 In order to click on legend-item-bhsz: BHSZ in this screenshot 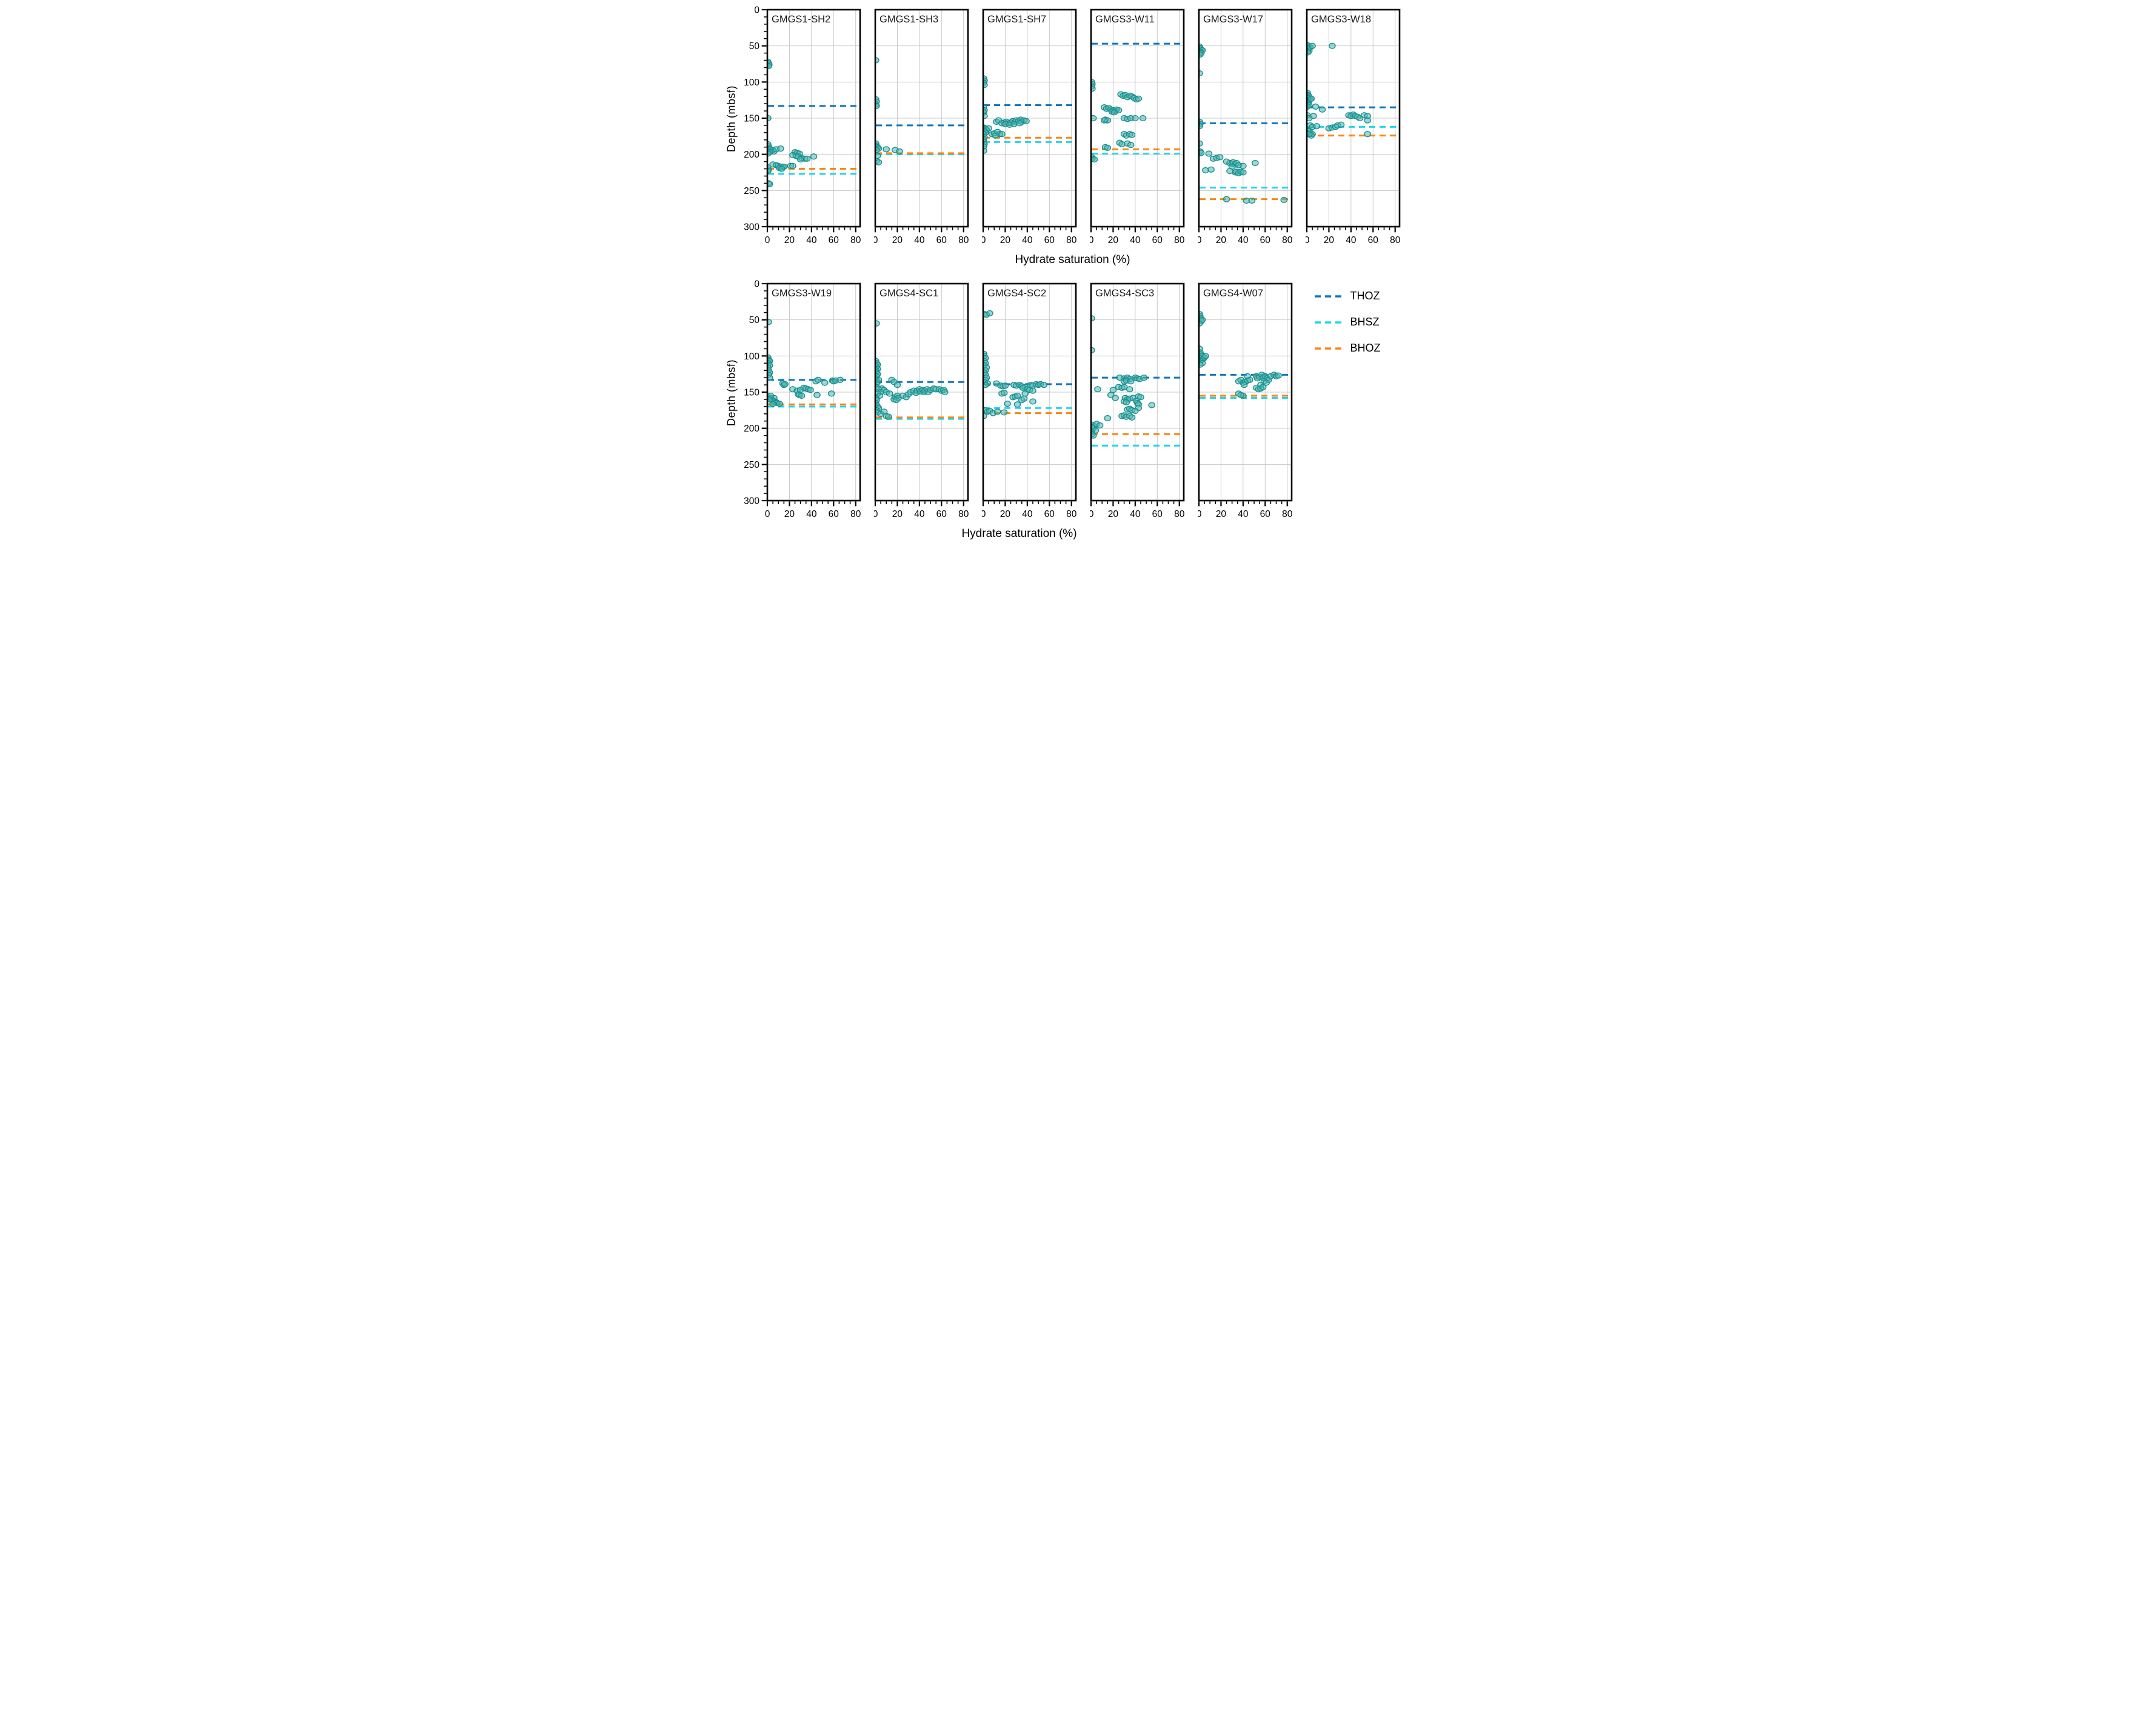, I will do `click(1347, 322)`.